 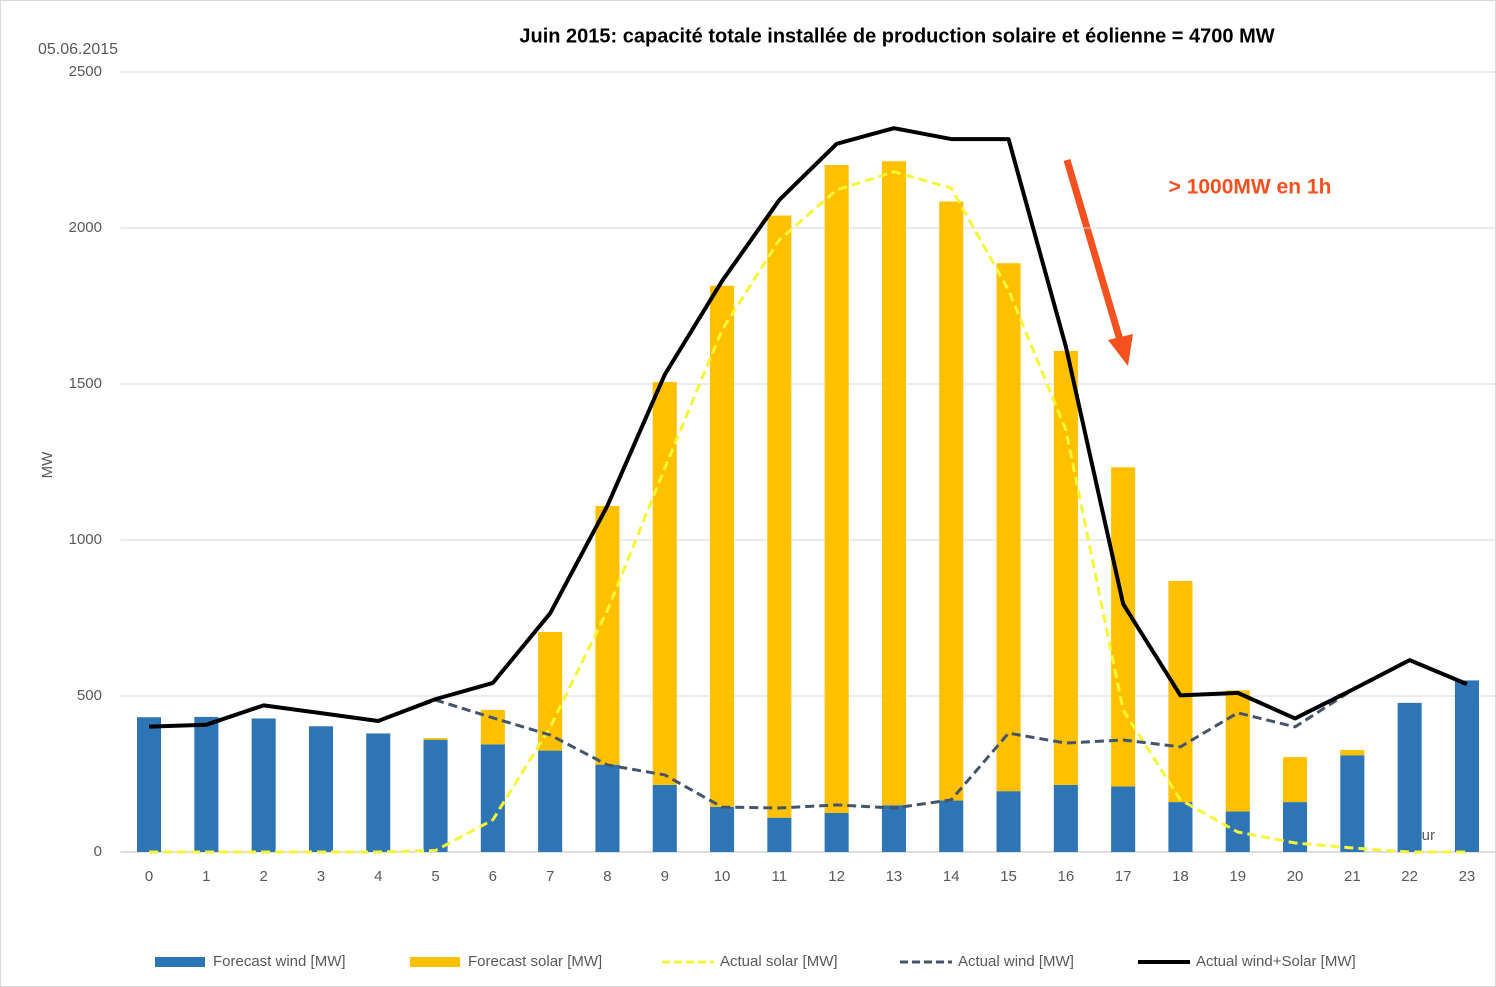 What do you see at coordinates (47, 464) in the screenshot?
I see `y-axis-label: MW` at bounding box center [47, 464].